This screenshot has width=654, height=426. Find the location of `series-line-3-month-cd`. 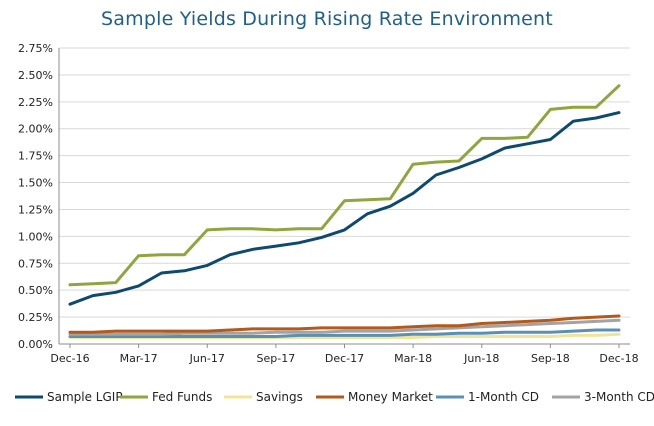

series-line-3-month-cd is located at coordinates (344, 327).